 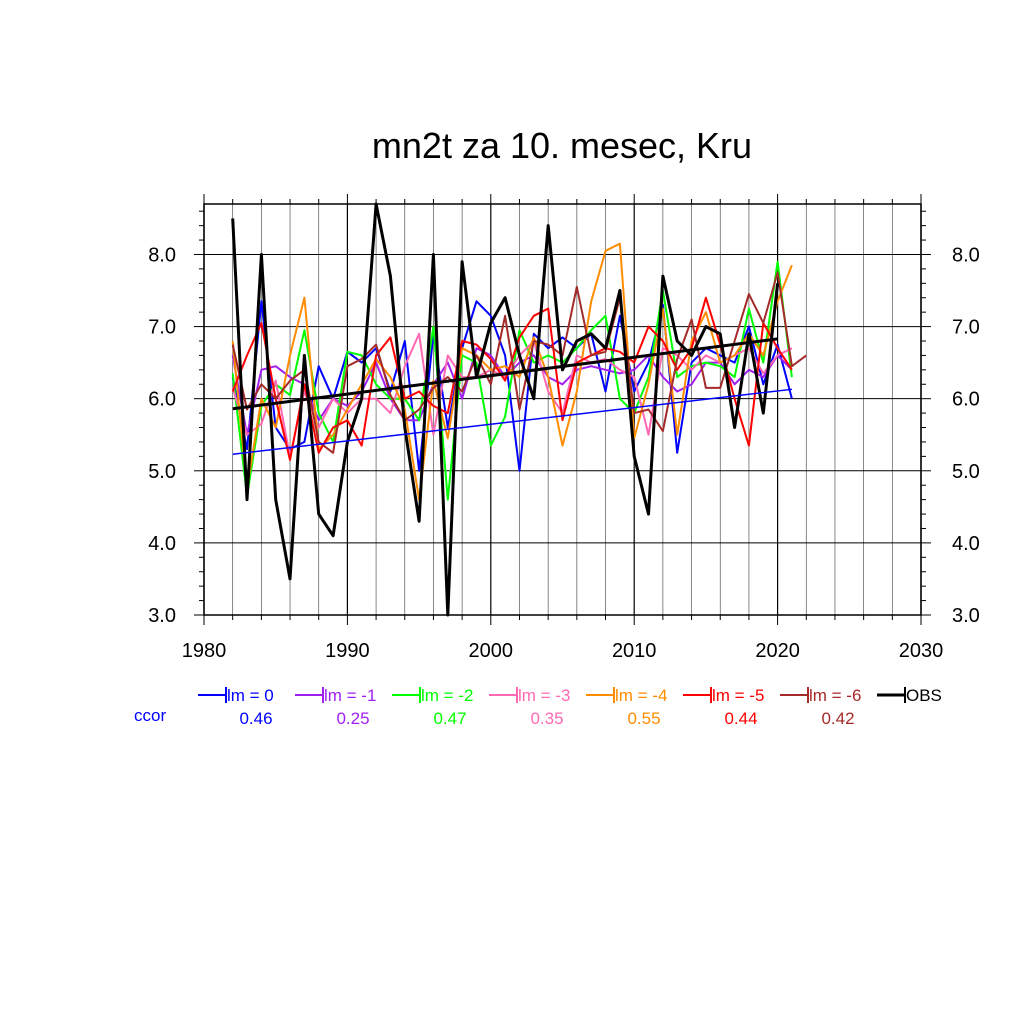 I want to click on y-tick-label-right: 3.0, so click(x=966, y=616).